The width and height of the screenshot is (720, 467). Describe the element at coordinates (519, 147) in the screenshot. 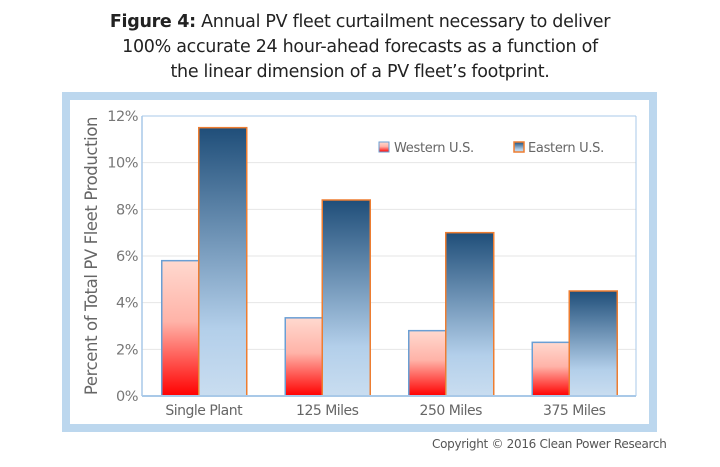

I see `legend-swatch-eastern` at that location.